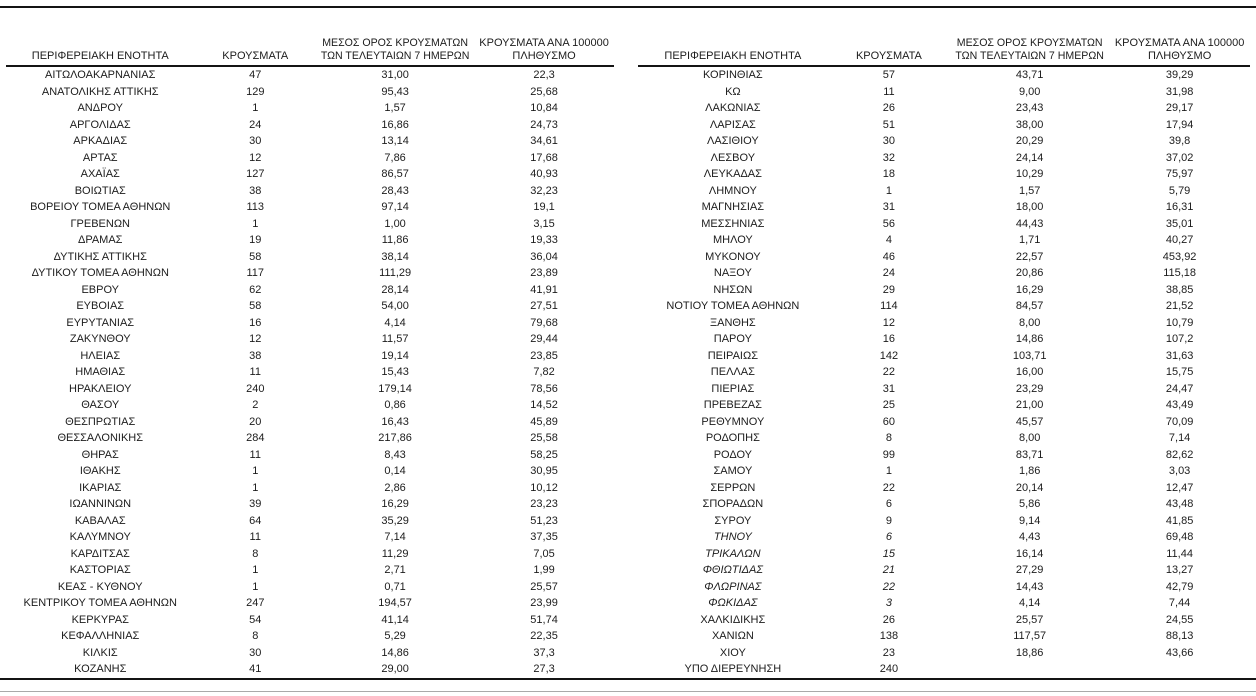  I want to click on region-cell: ΣΥΡΟΥ, so click(733, 520).